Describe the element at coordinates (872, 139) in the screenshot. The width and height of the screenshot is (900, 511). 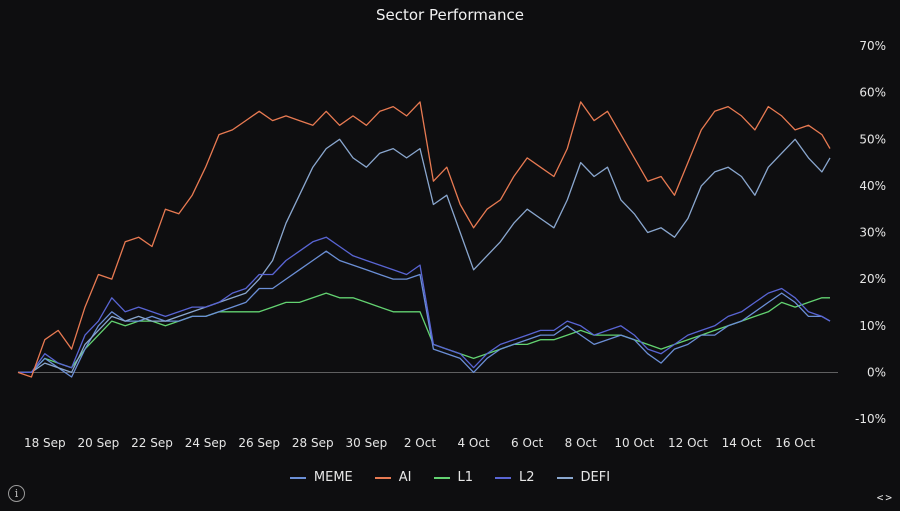
I see `y-tick-label: 50%` at that location.